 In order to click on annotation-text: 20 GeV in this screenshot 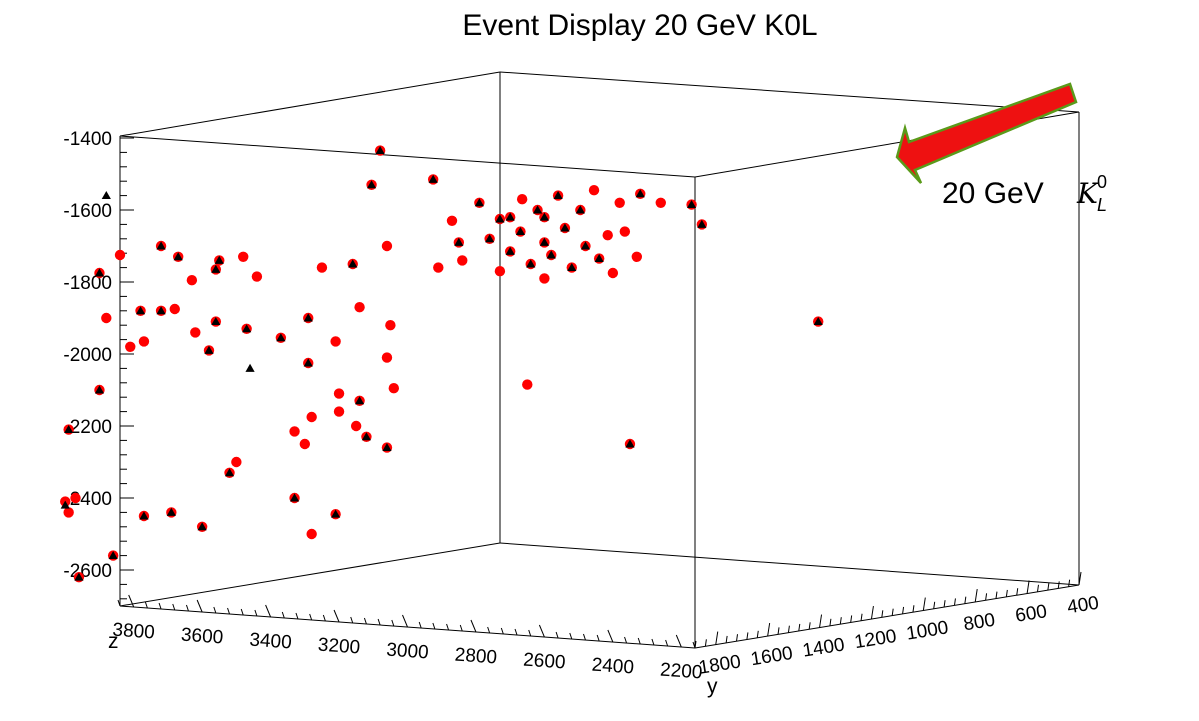, I will do `click(993, 193)`.